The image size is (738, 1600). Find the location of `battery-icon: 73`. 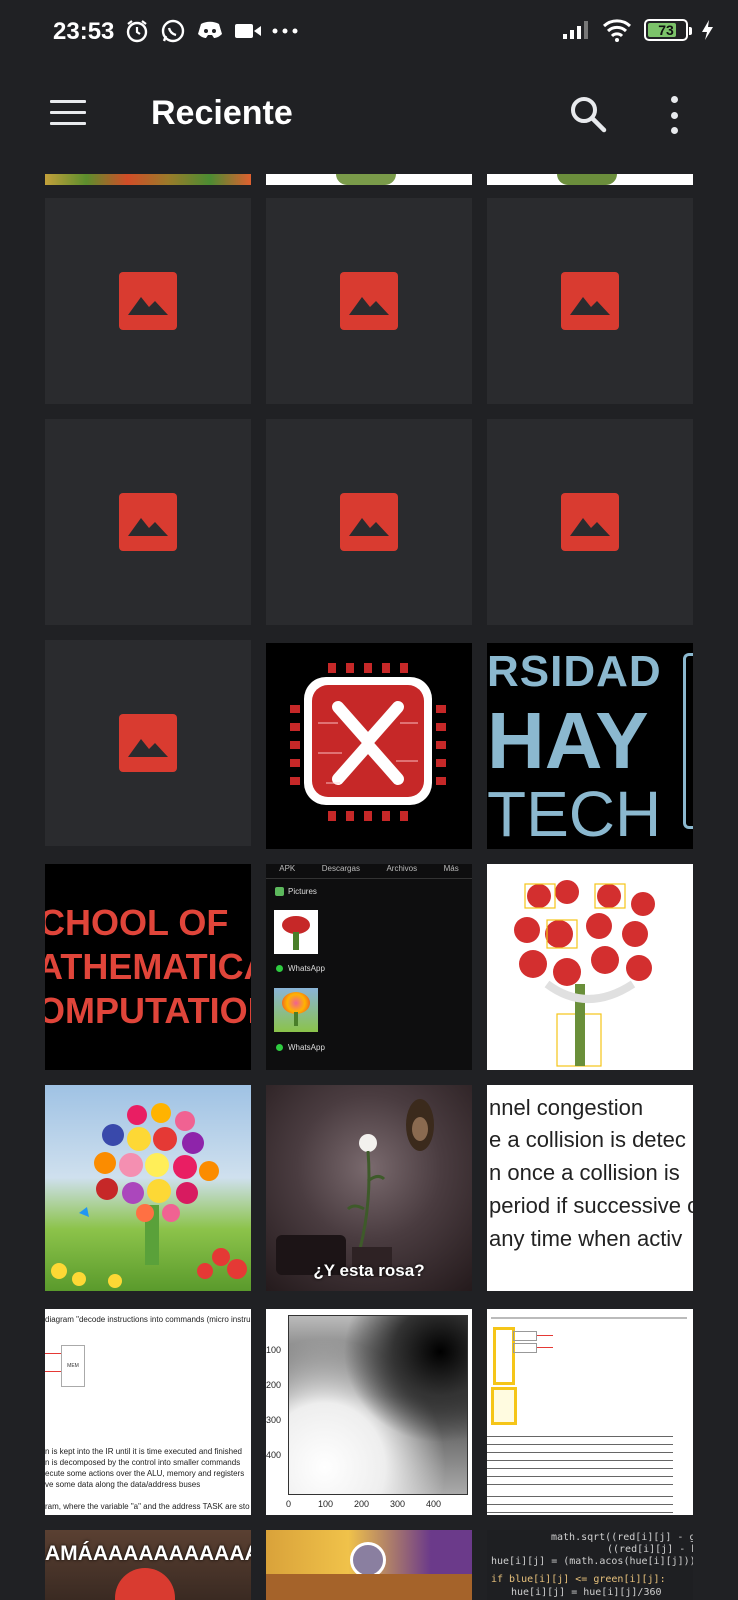

battery-icon: 73 is located at coordinates (668, 30).